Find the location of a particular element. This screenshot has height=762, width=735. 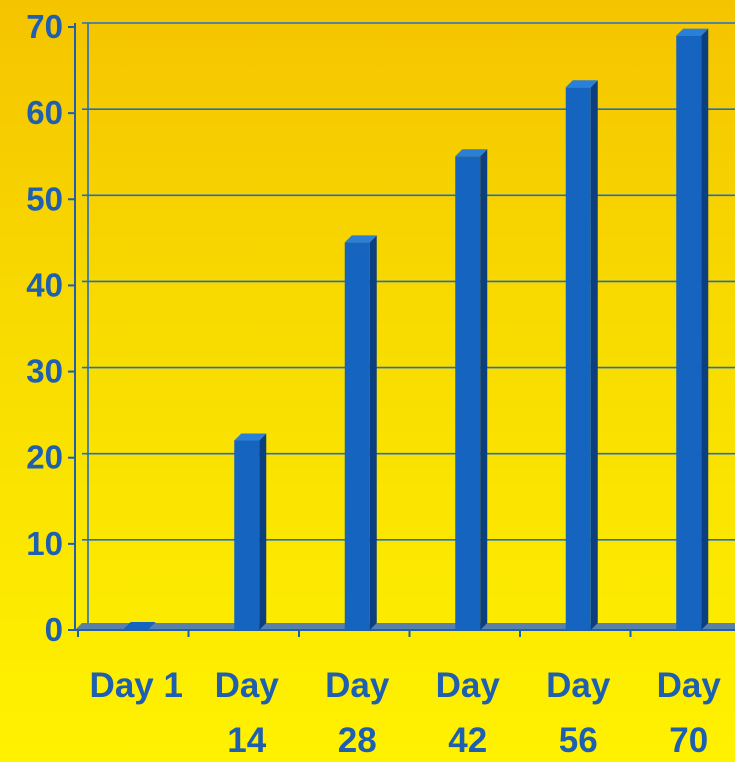

x-tick-label-4: Day 56 is located at coordinates (578, 713).